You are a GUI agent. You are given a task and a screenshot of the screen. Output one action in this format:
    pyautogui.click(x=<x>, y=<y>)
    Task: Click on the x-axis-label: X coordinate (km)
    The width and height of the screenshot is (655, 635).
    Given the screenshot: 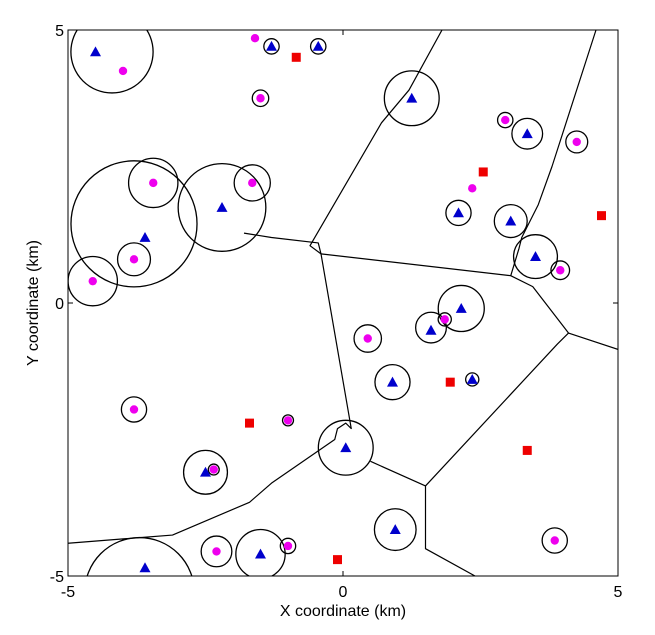 What is the action you would take?
    pyautogui.click(x=343, y=611)
    